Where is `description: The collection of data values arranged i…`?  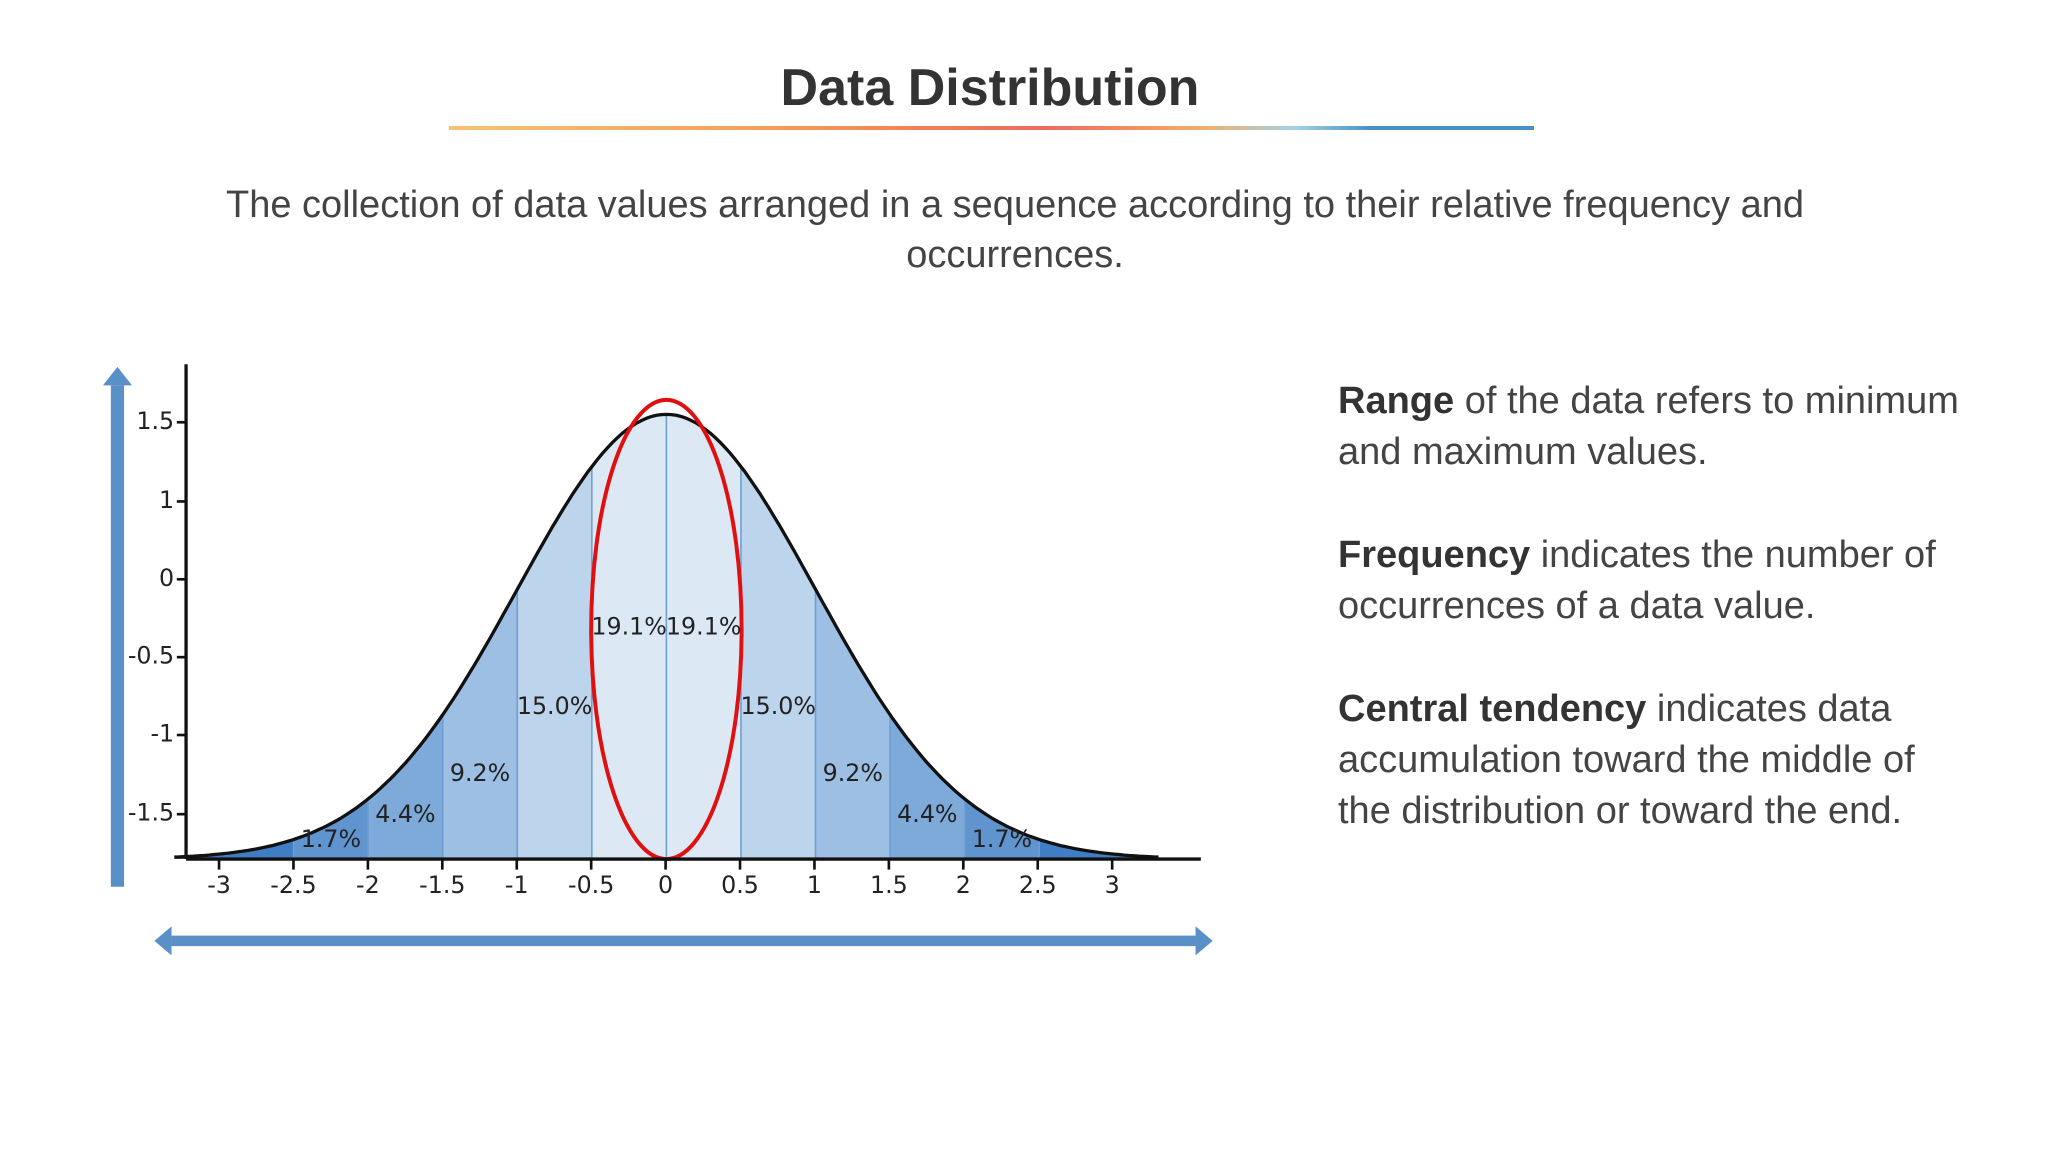 description: The collection of data values arranged i… is located at coordinates (1015, 230).